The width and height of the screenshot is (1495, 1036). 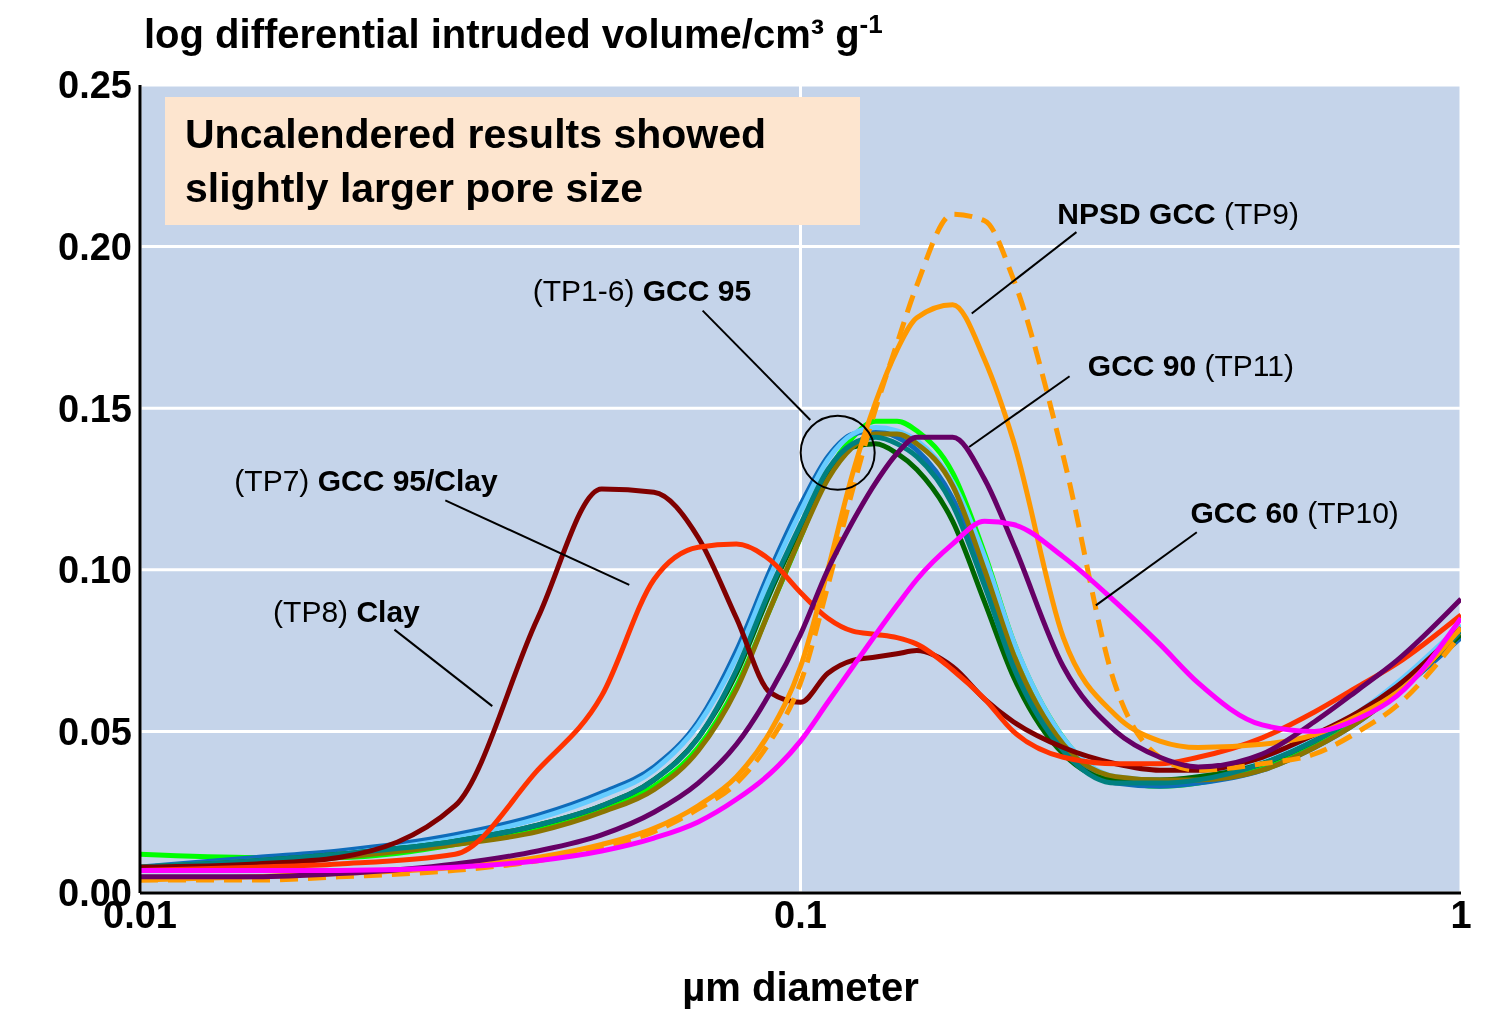 I want to click on annotation: NPSD GCC (TP9), so click(x=1178, y=214).